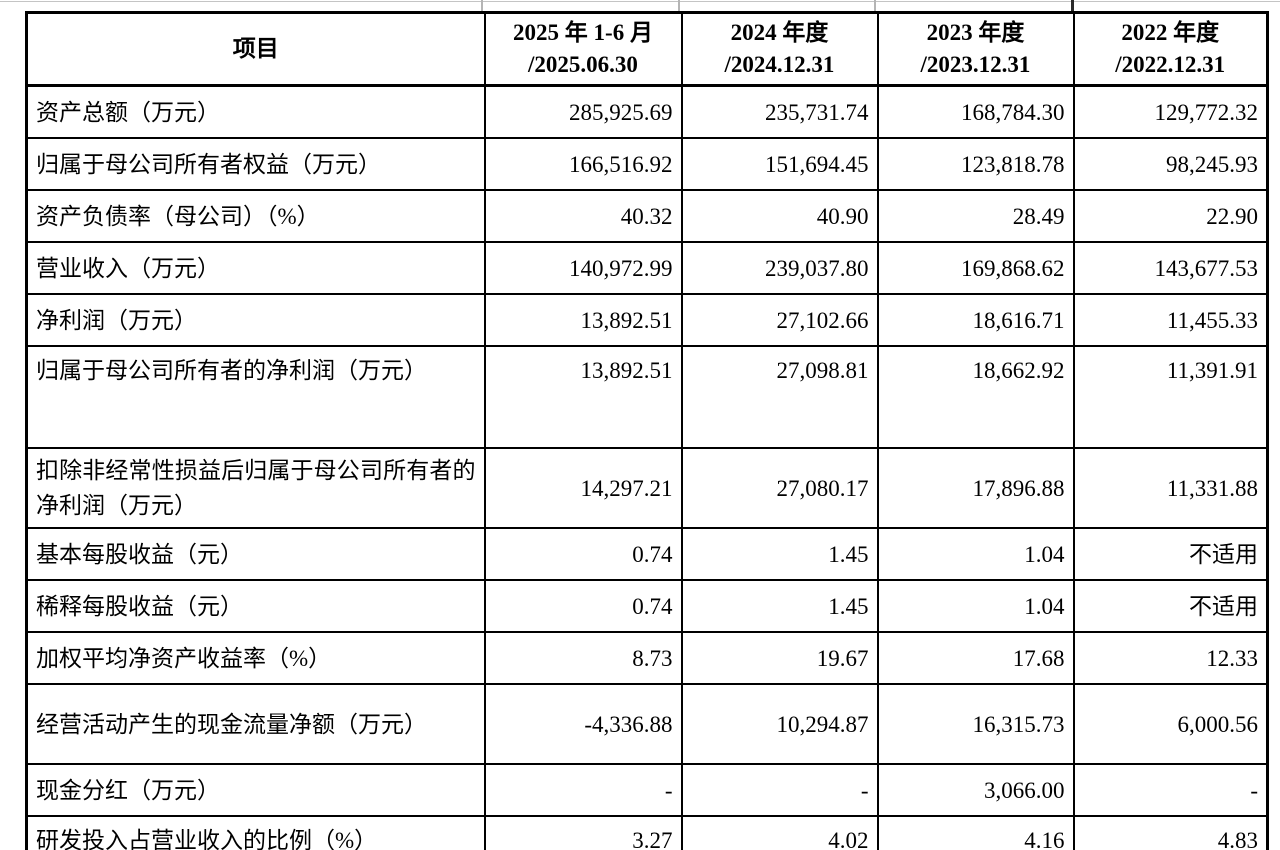 The height and width of the screenshot is (850, 1280). Describe the element at coordinates (1170, 49) in the screenshot. I see `column-header-period-3: 2022 年度/2022.12.31` at that location.